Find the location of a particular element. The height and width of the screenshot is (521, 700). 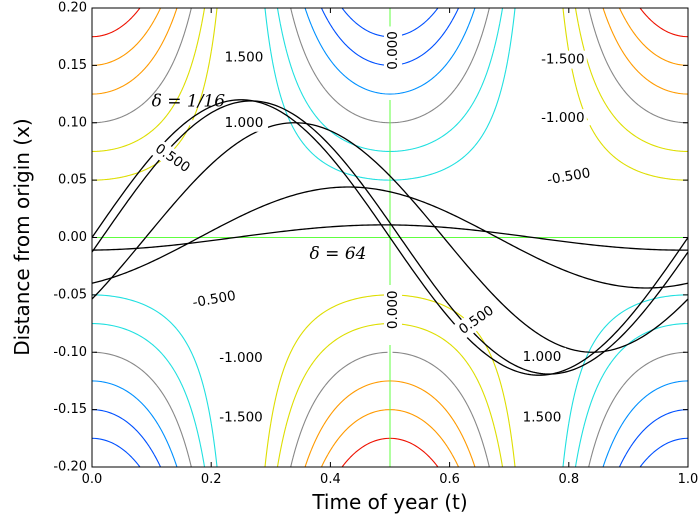

y-tick-label: -0.15 is located at coordinates (70, 409).